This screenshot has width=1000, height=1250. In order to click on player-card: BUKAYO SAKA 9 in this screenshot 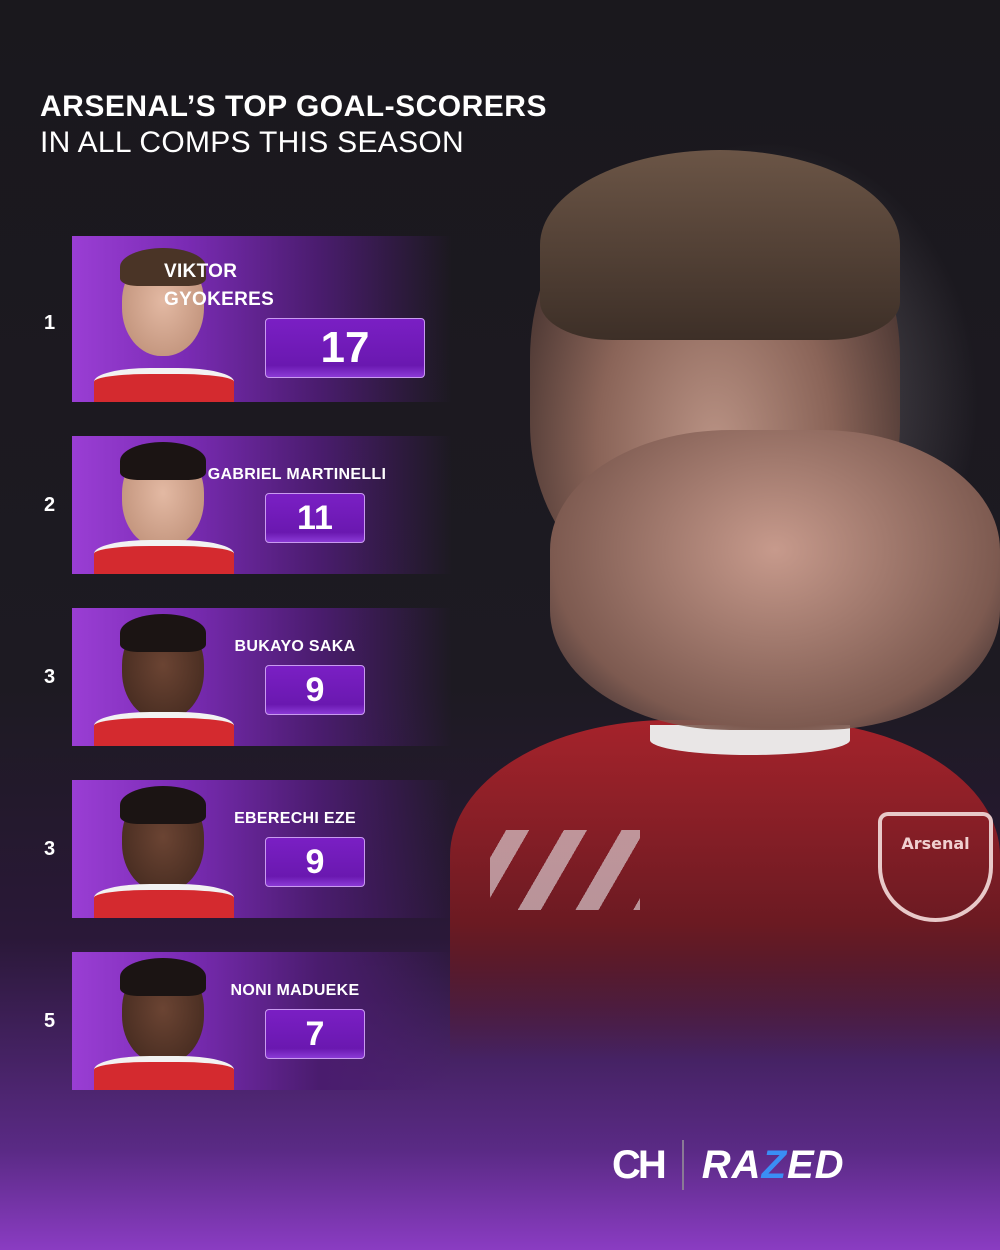, I will do `click(262, 677)`.